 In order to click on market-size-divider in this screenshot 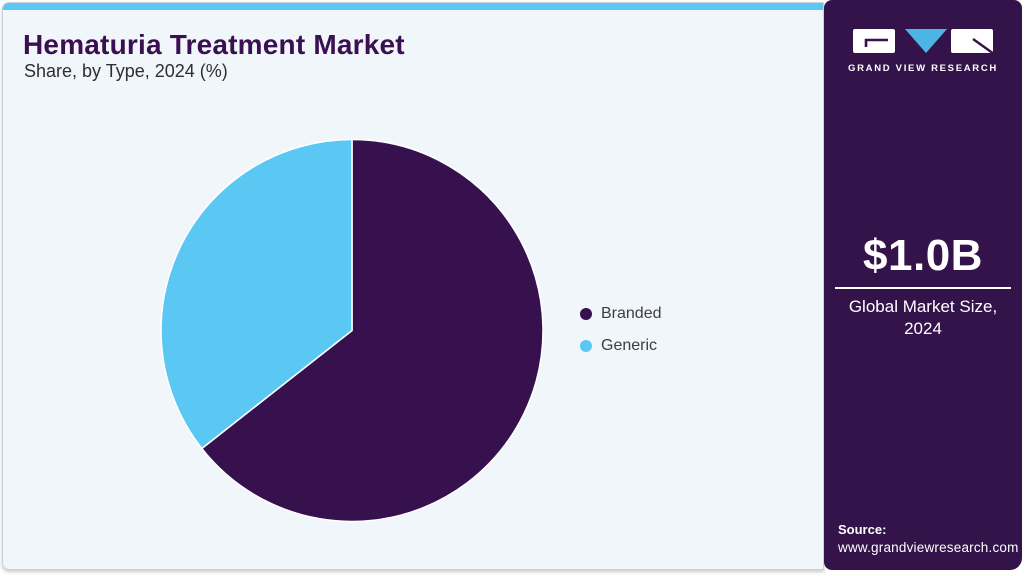, I will do `click(923, 288)`.